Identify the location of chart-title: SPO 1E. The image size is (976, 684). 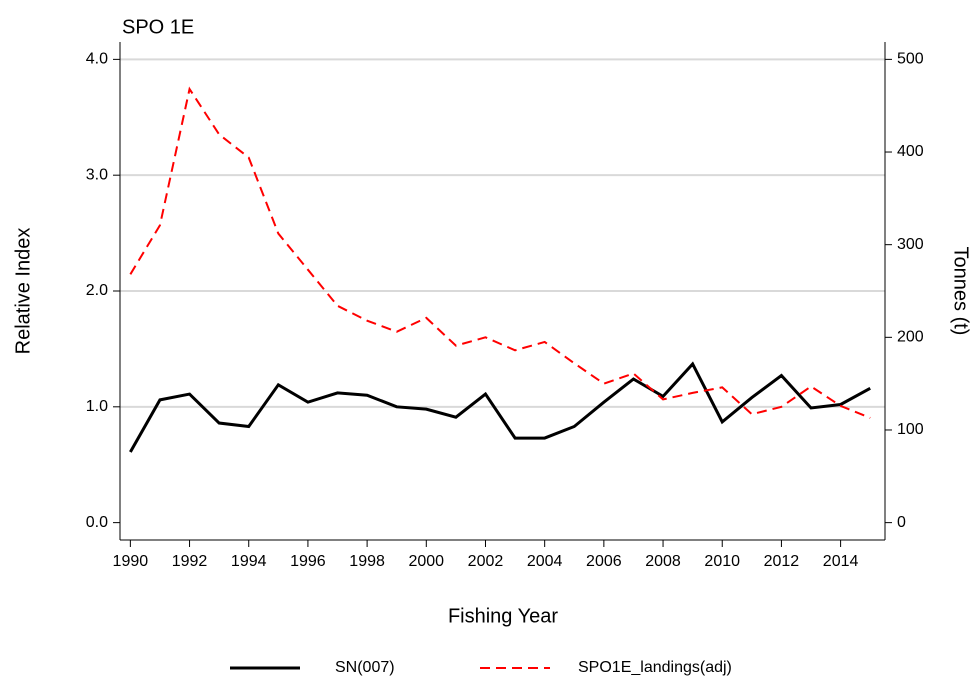
(158, 27).